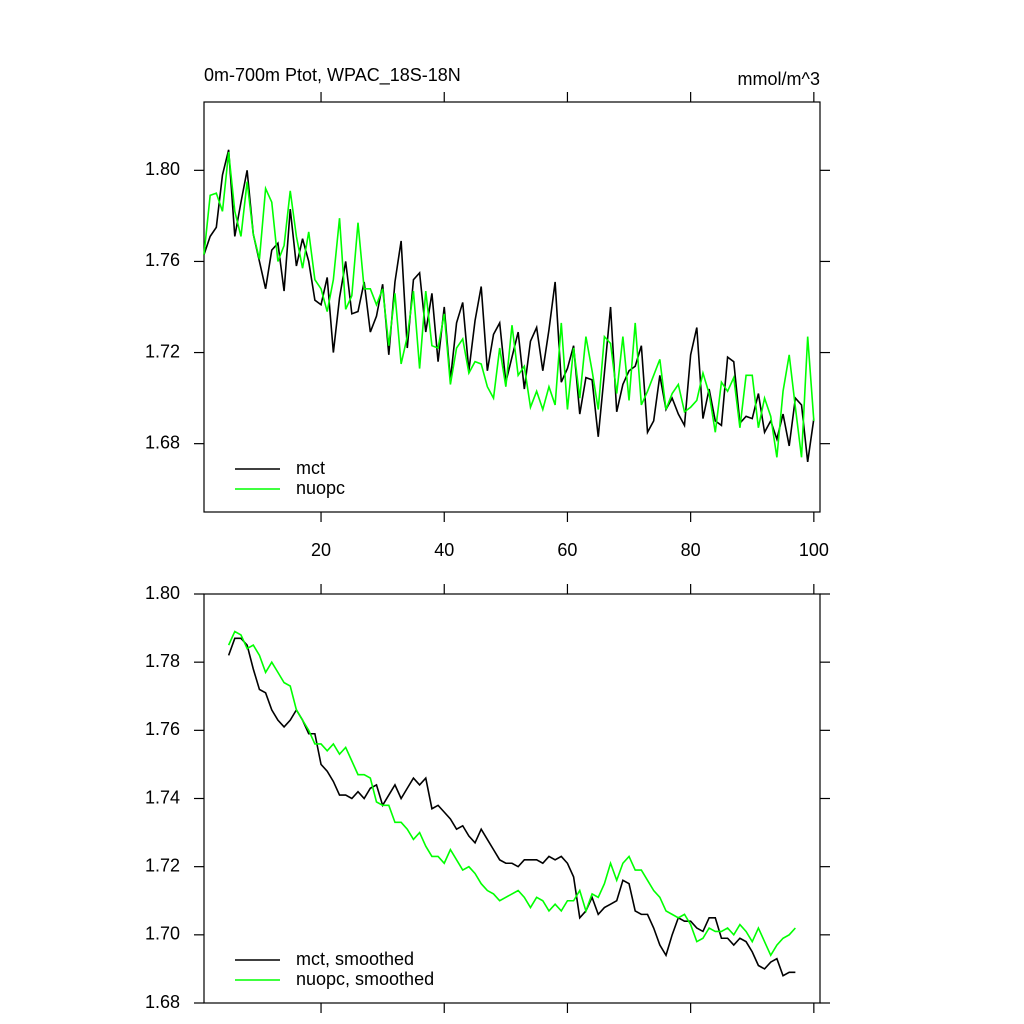 The width and height of the screenshot is (1024, 1024). Describe the element at coordinates (355, 959) in the screenshot. I see `legend-label: mct, smoothed` at that location.